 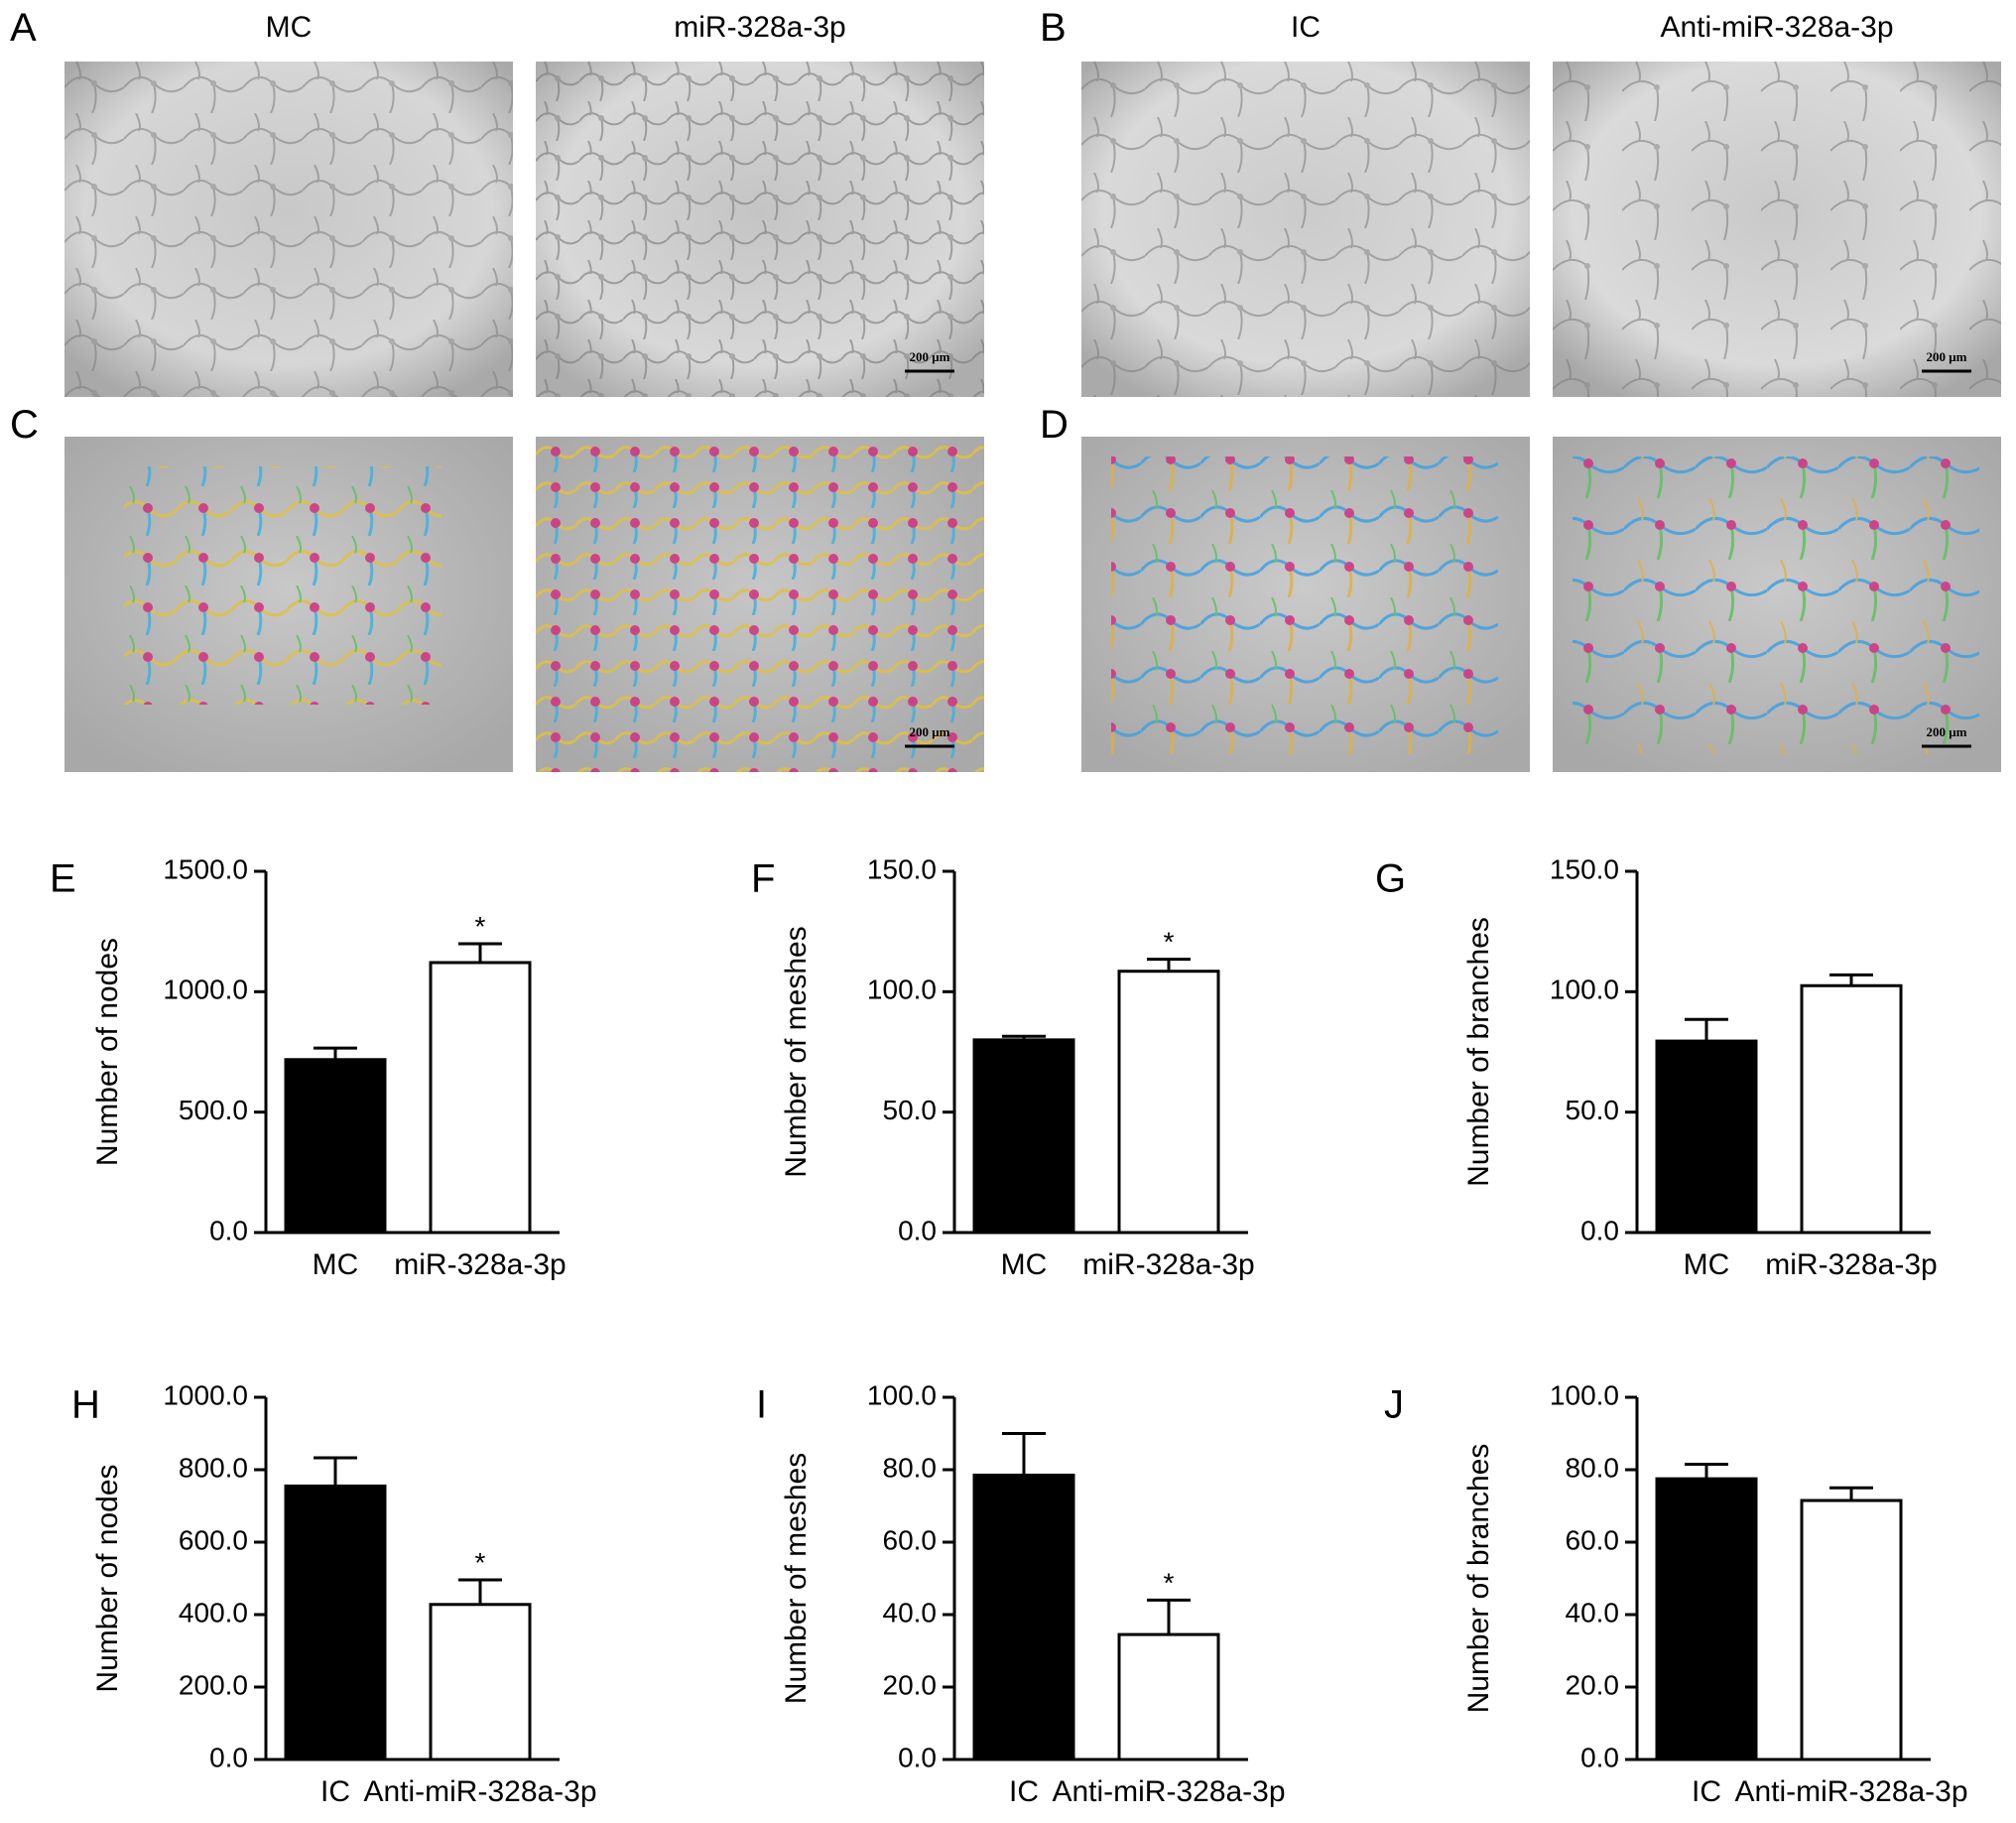 What do you see at coordinates (1777, 229) in the screenshot?
I see `micrograph-anti-mir-328a-3p: 200 μm` at bounding box center [1777, 229].